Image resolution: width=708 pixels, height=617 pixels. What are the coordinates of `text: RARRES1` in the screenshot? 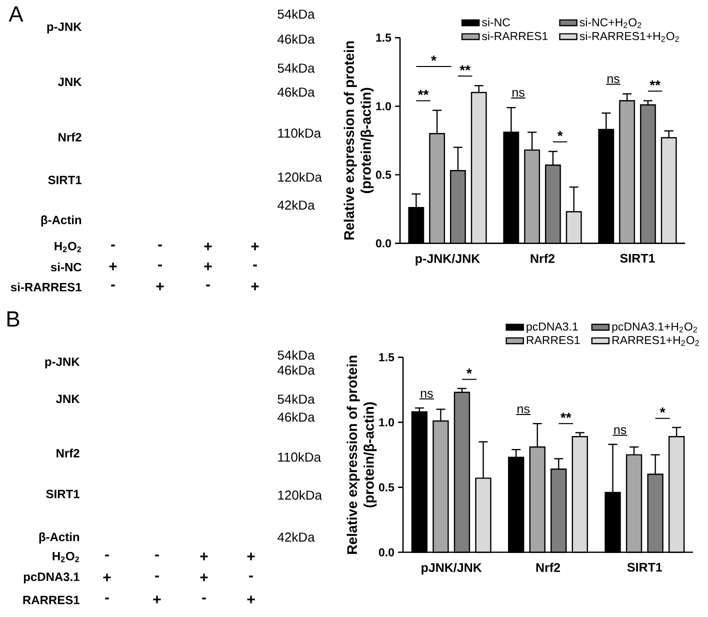 It's located at (51, 600).